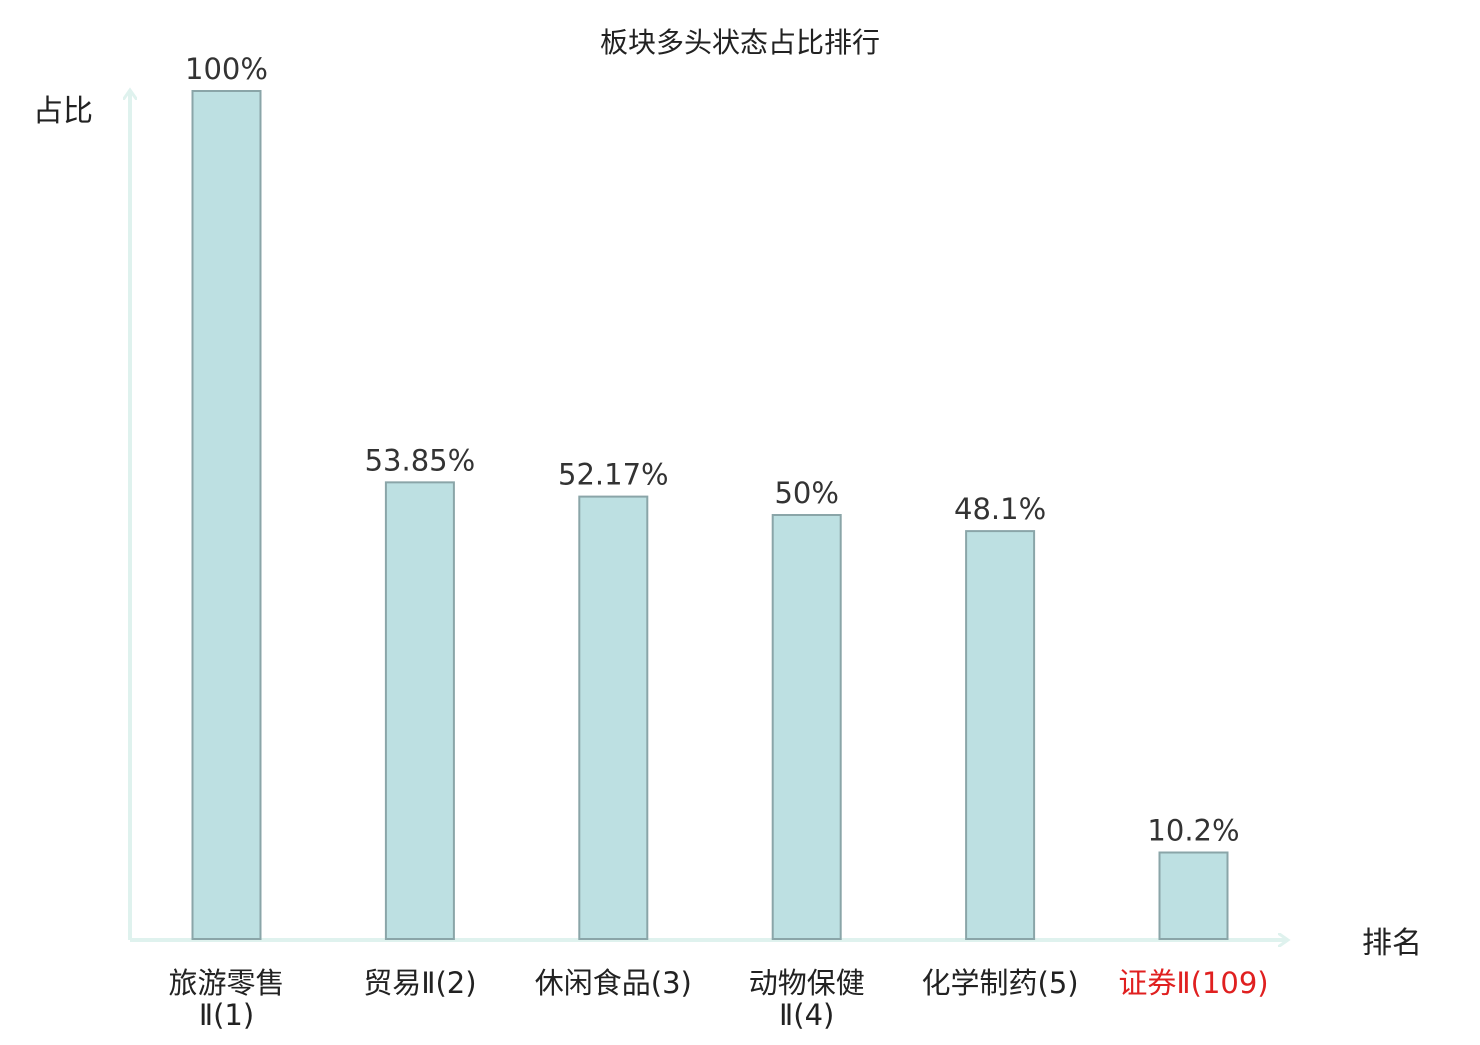 This screenshot has height=1045, width=1480. I want to click on x-axis-label: 排名, so click(1392, 943).